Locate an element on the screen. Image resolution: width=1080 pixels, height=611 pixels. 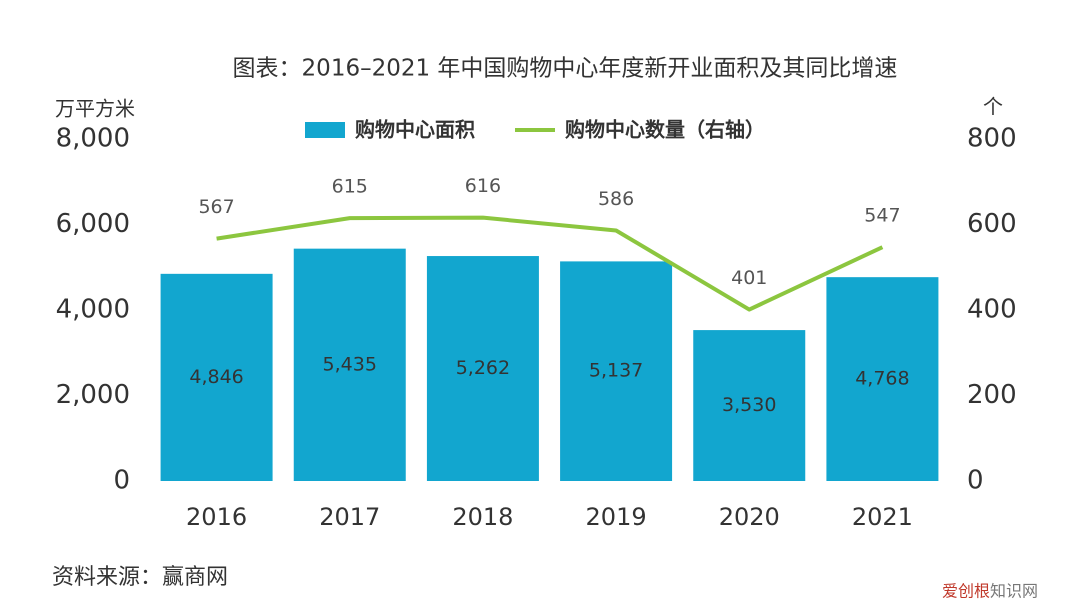
line-value-label: 586 is located at coordinates (616, 199).